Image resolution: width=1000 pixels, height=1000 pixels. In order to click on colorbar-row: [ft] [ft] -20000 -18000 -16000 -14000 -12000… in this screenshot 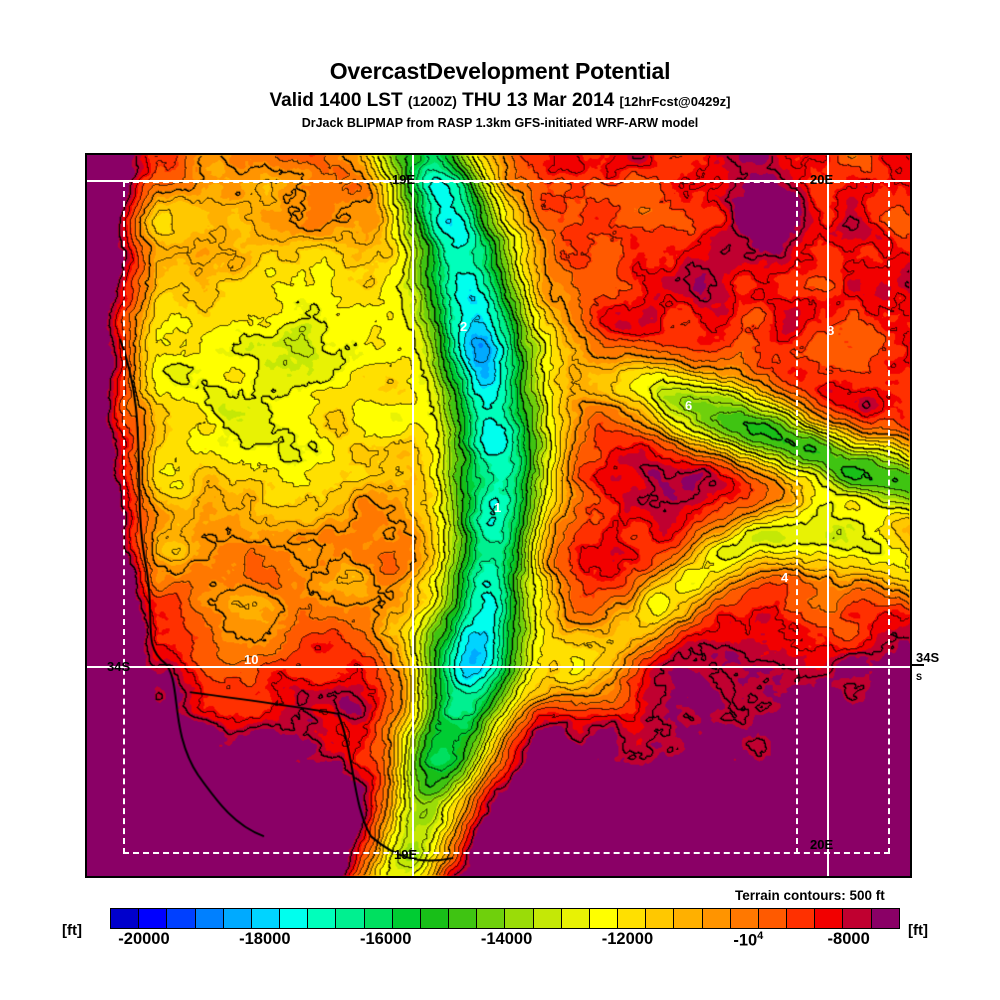, I will do `click(500, 930)`.